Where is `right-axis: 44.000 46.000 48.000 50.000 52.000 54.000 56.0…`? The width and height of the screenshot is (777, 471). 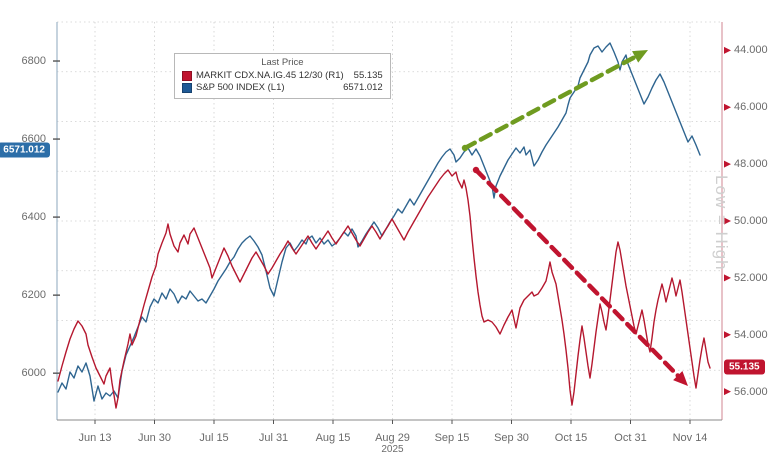 right-axis: 44.000 46.000 48.000 50.000 52.000 54.000 56.0… is located at coordinates (749, 235).